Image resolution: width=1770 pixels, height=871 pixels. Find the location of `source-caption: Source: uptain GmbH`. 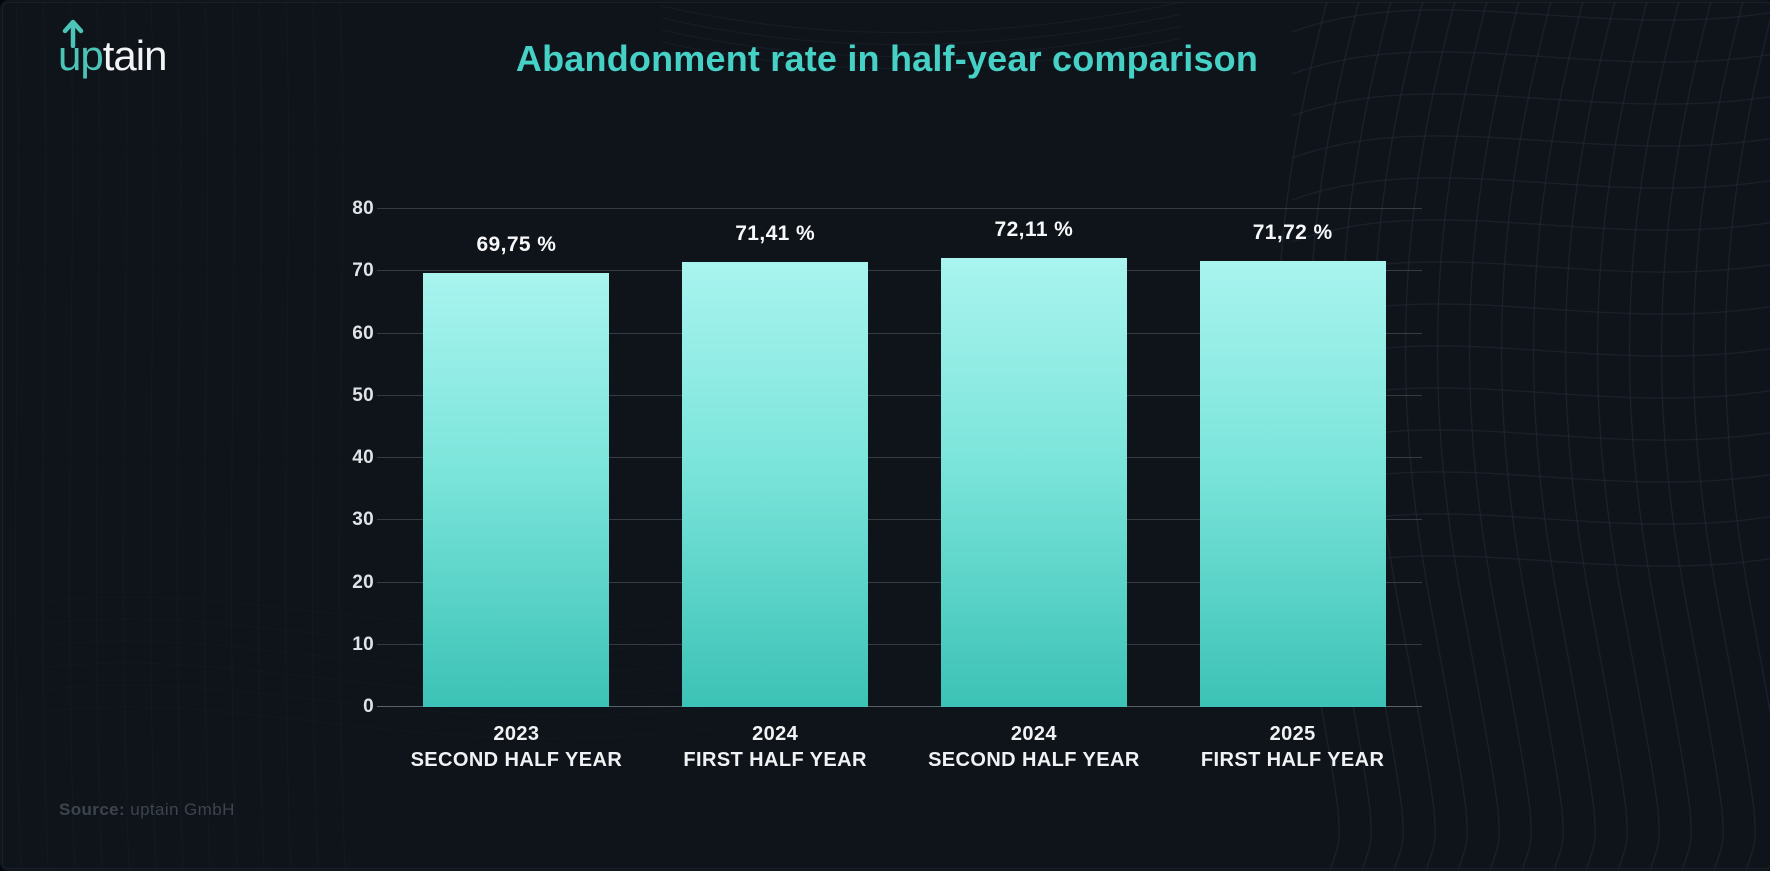

source-caption: Source: uptain GmbH is located at coordinates (147, 810).